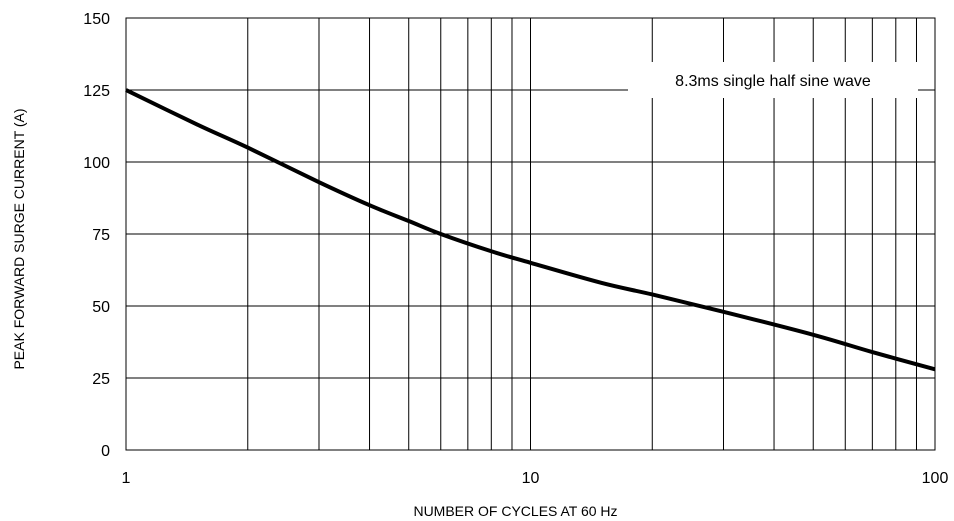 The height and width of the screenshot is (521, 954). Describe the element at coordinates (101, 307) in the screenshot. I see `y-tick-label: 50` at that location.